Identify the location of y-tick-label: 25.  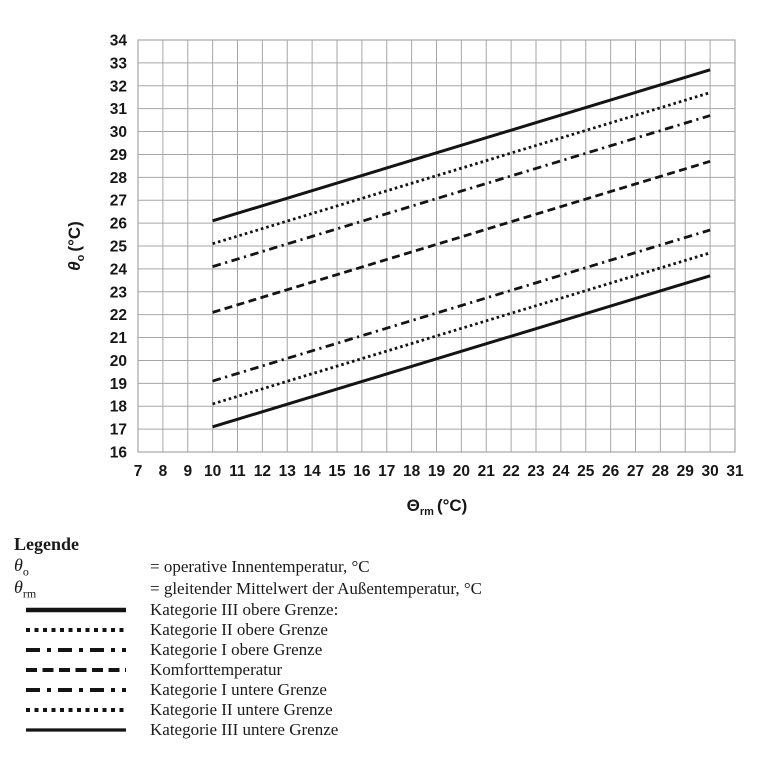
(119, 247).